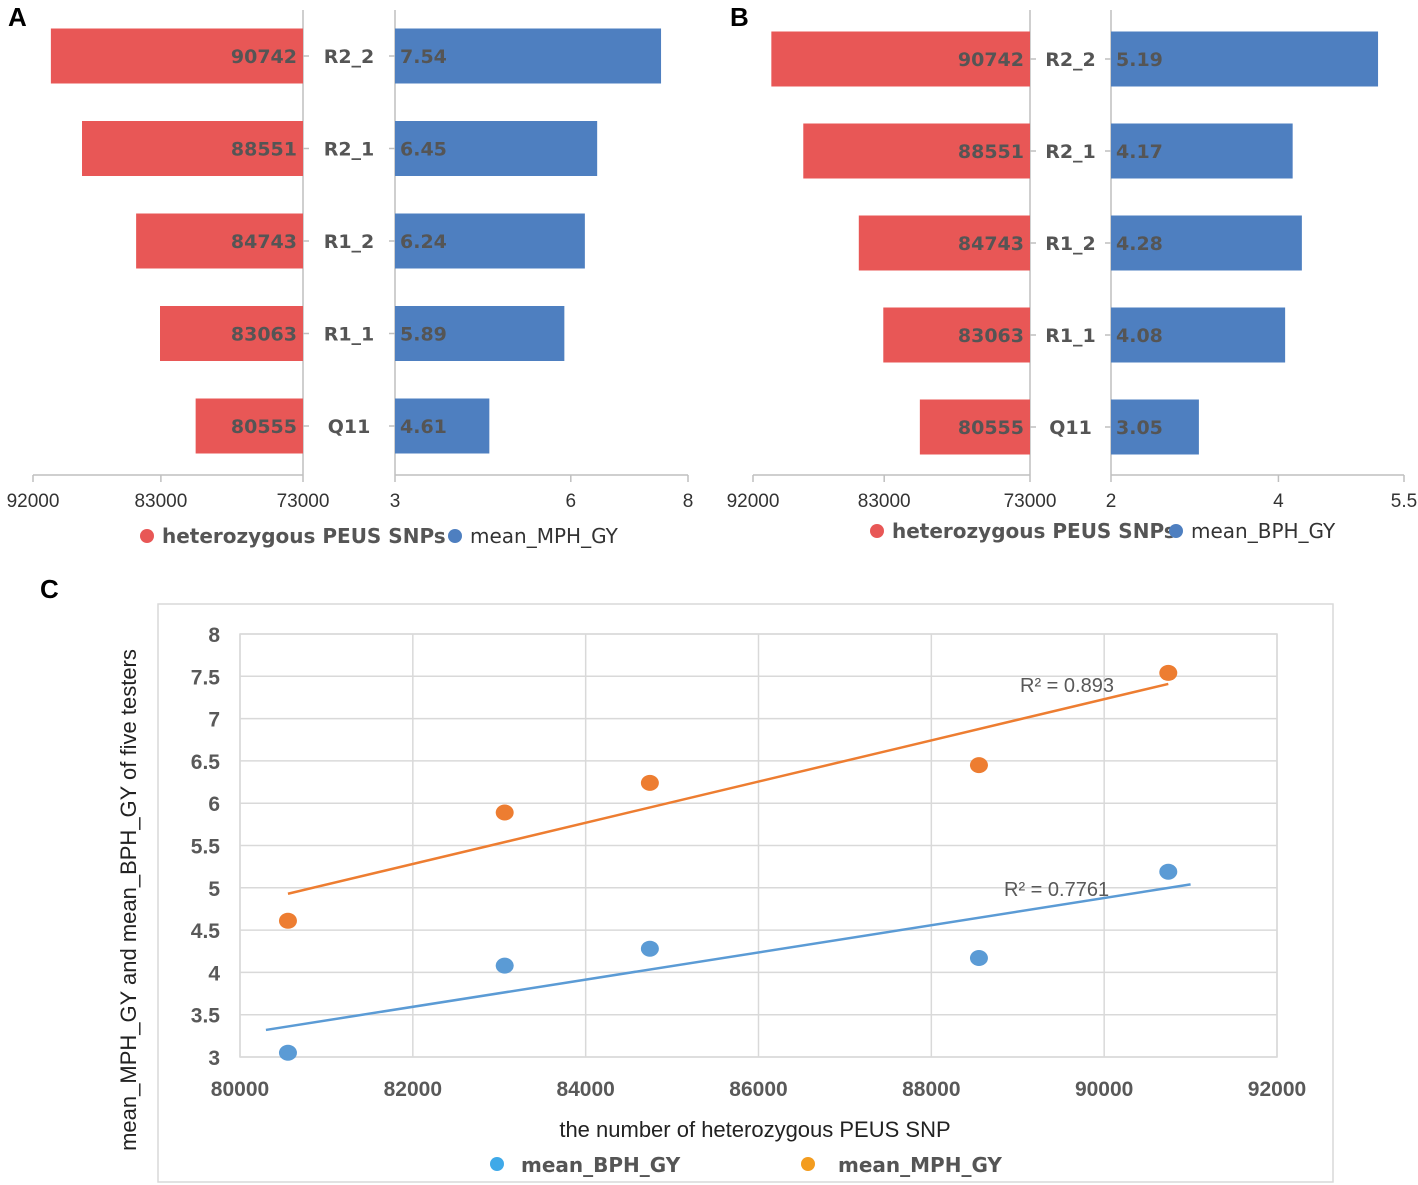 The image size is (1418, 1185). Describe the element at coordinates (544, 536) in the screenshot. I see `legend-label-right: mean_MPH_GY` at that location.